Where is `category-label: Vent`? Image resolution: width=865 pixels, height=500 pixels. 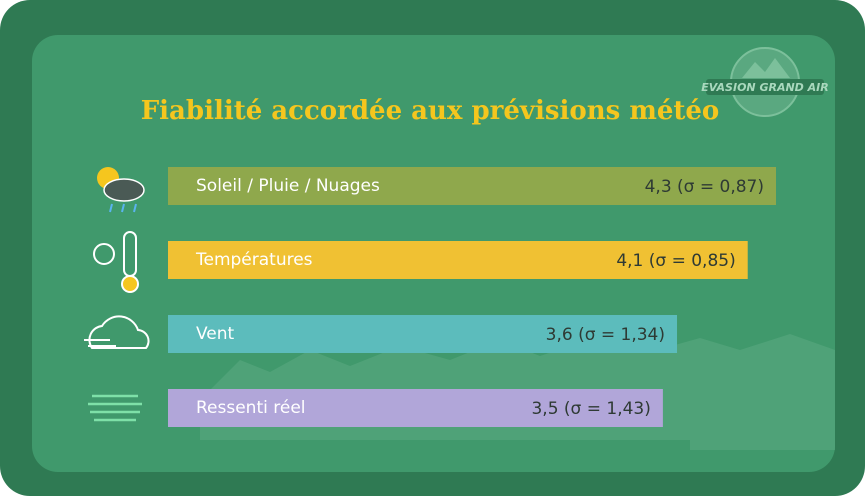 category-label: Vent is located at coordinates (215, 334).